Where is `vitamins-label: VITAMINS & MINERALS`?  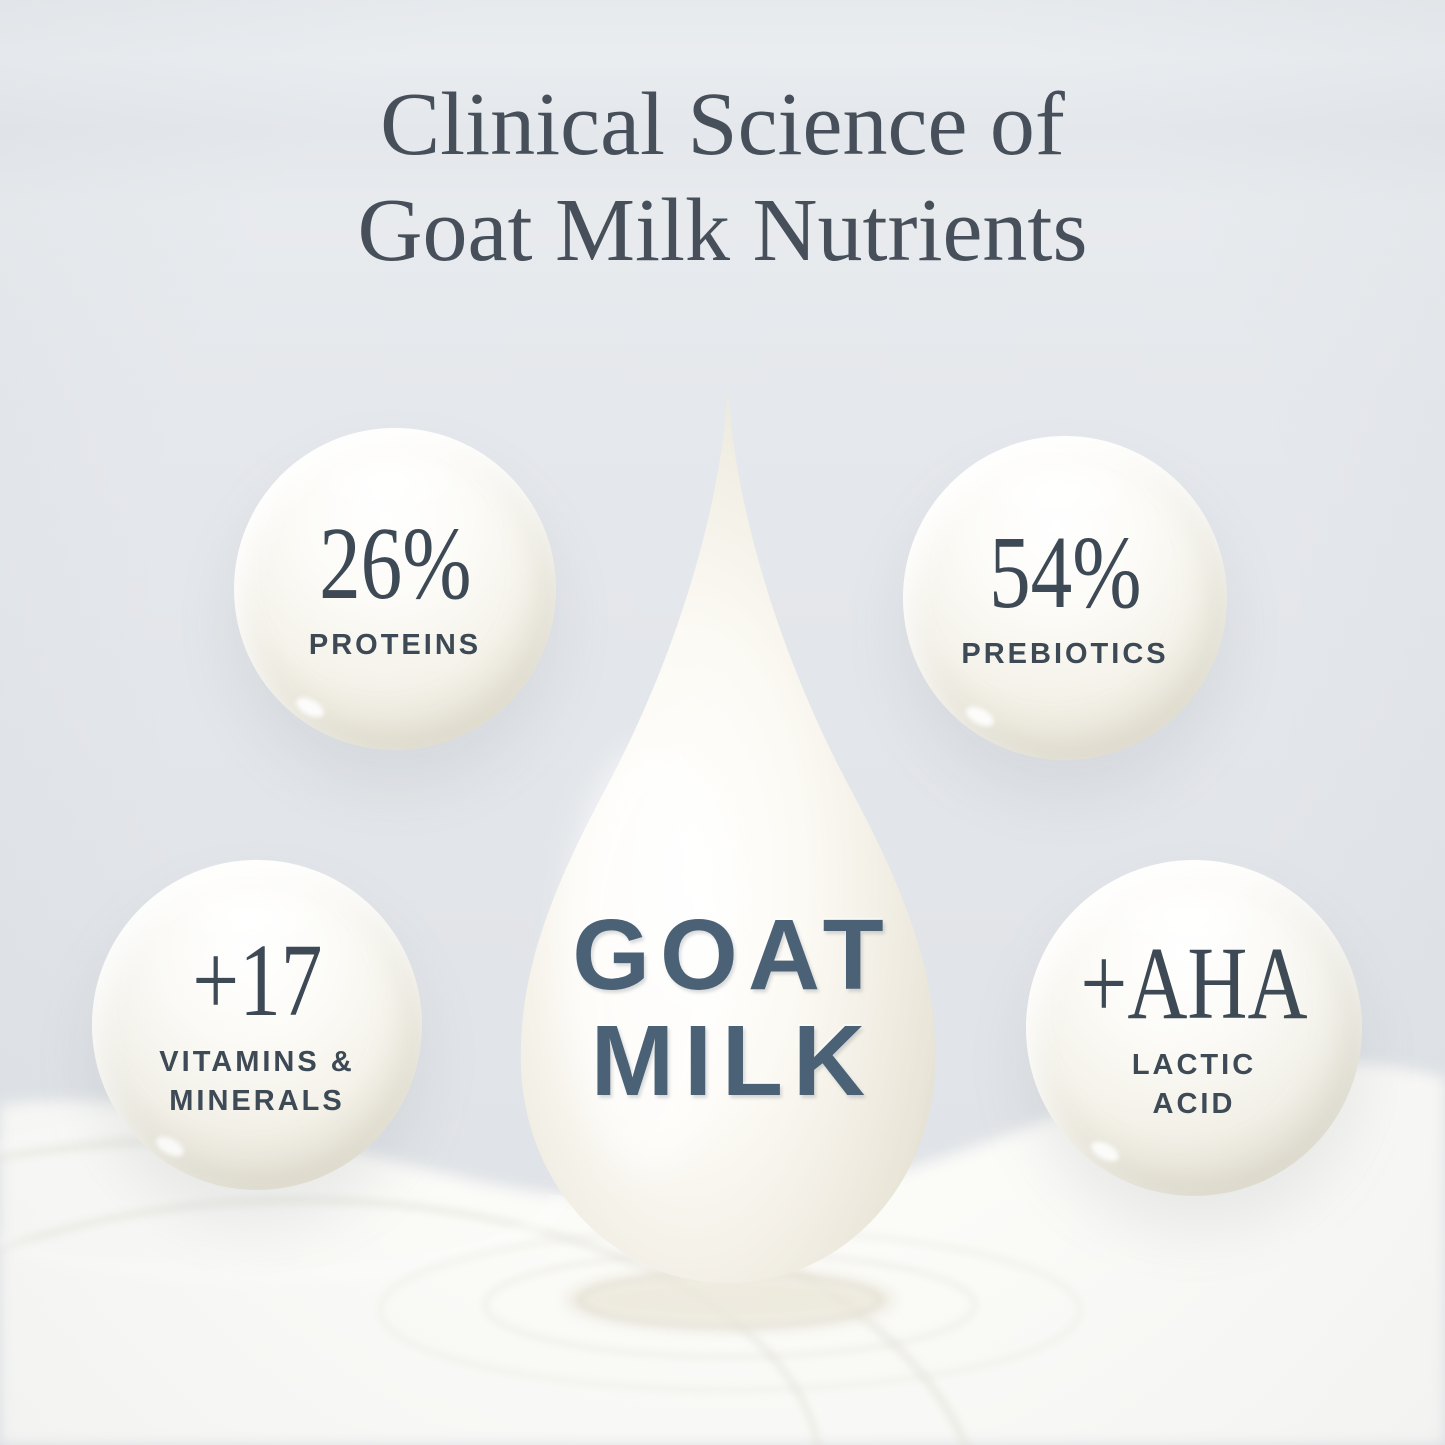 vitamins-label: VITAMINS & MINERALS is located at coordinates (256, 1082).